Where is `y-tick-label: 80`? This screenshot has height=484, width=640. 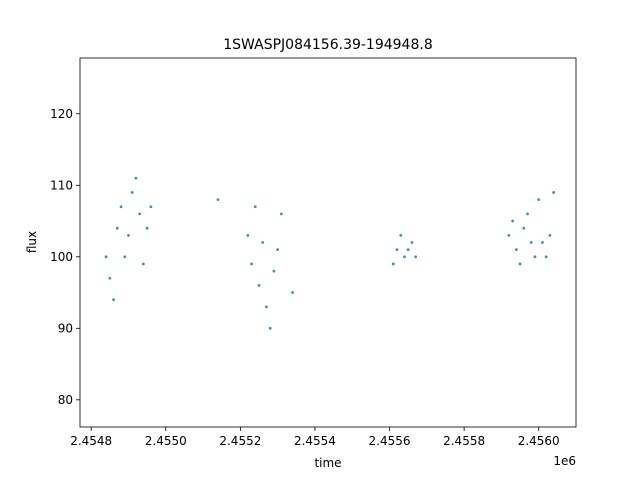 y-tick-label: 80 is located at coordinates (65, 400).